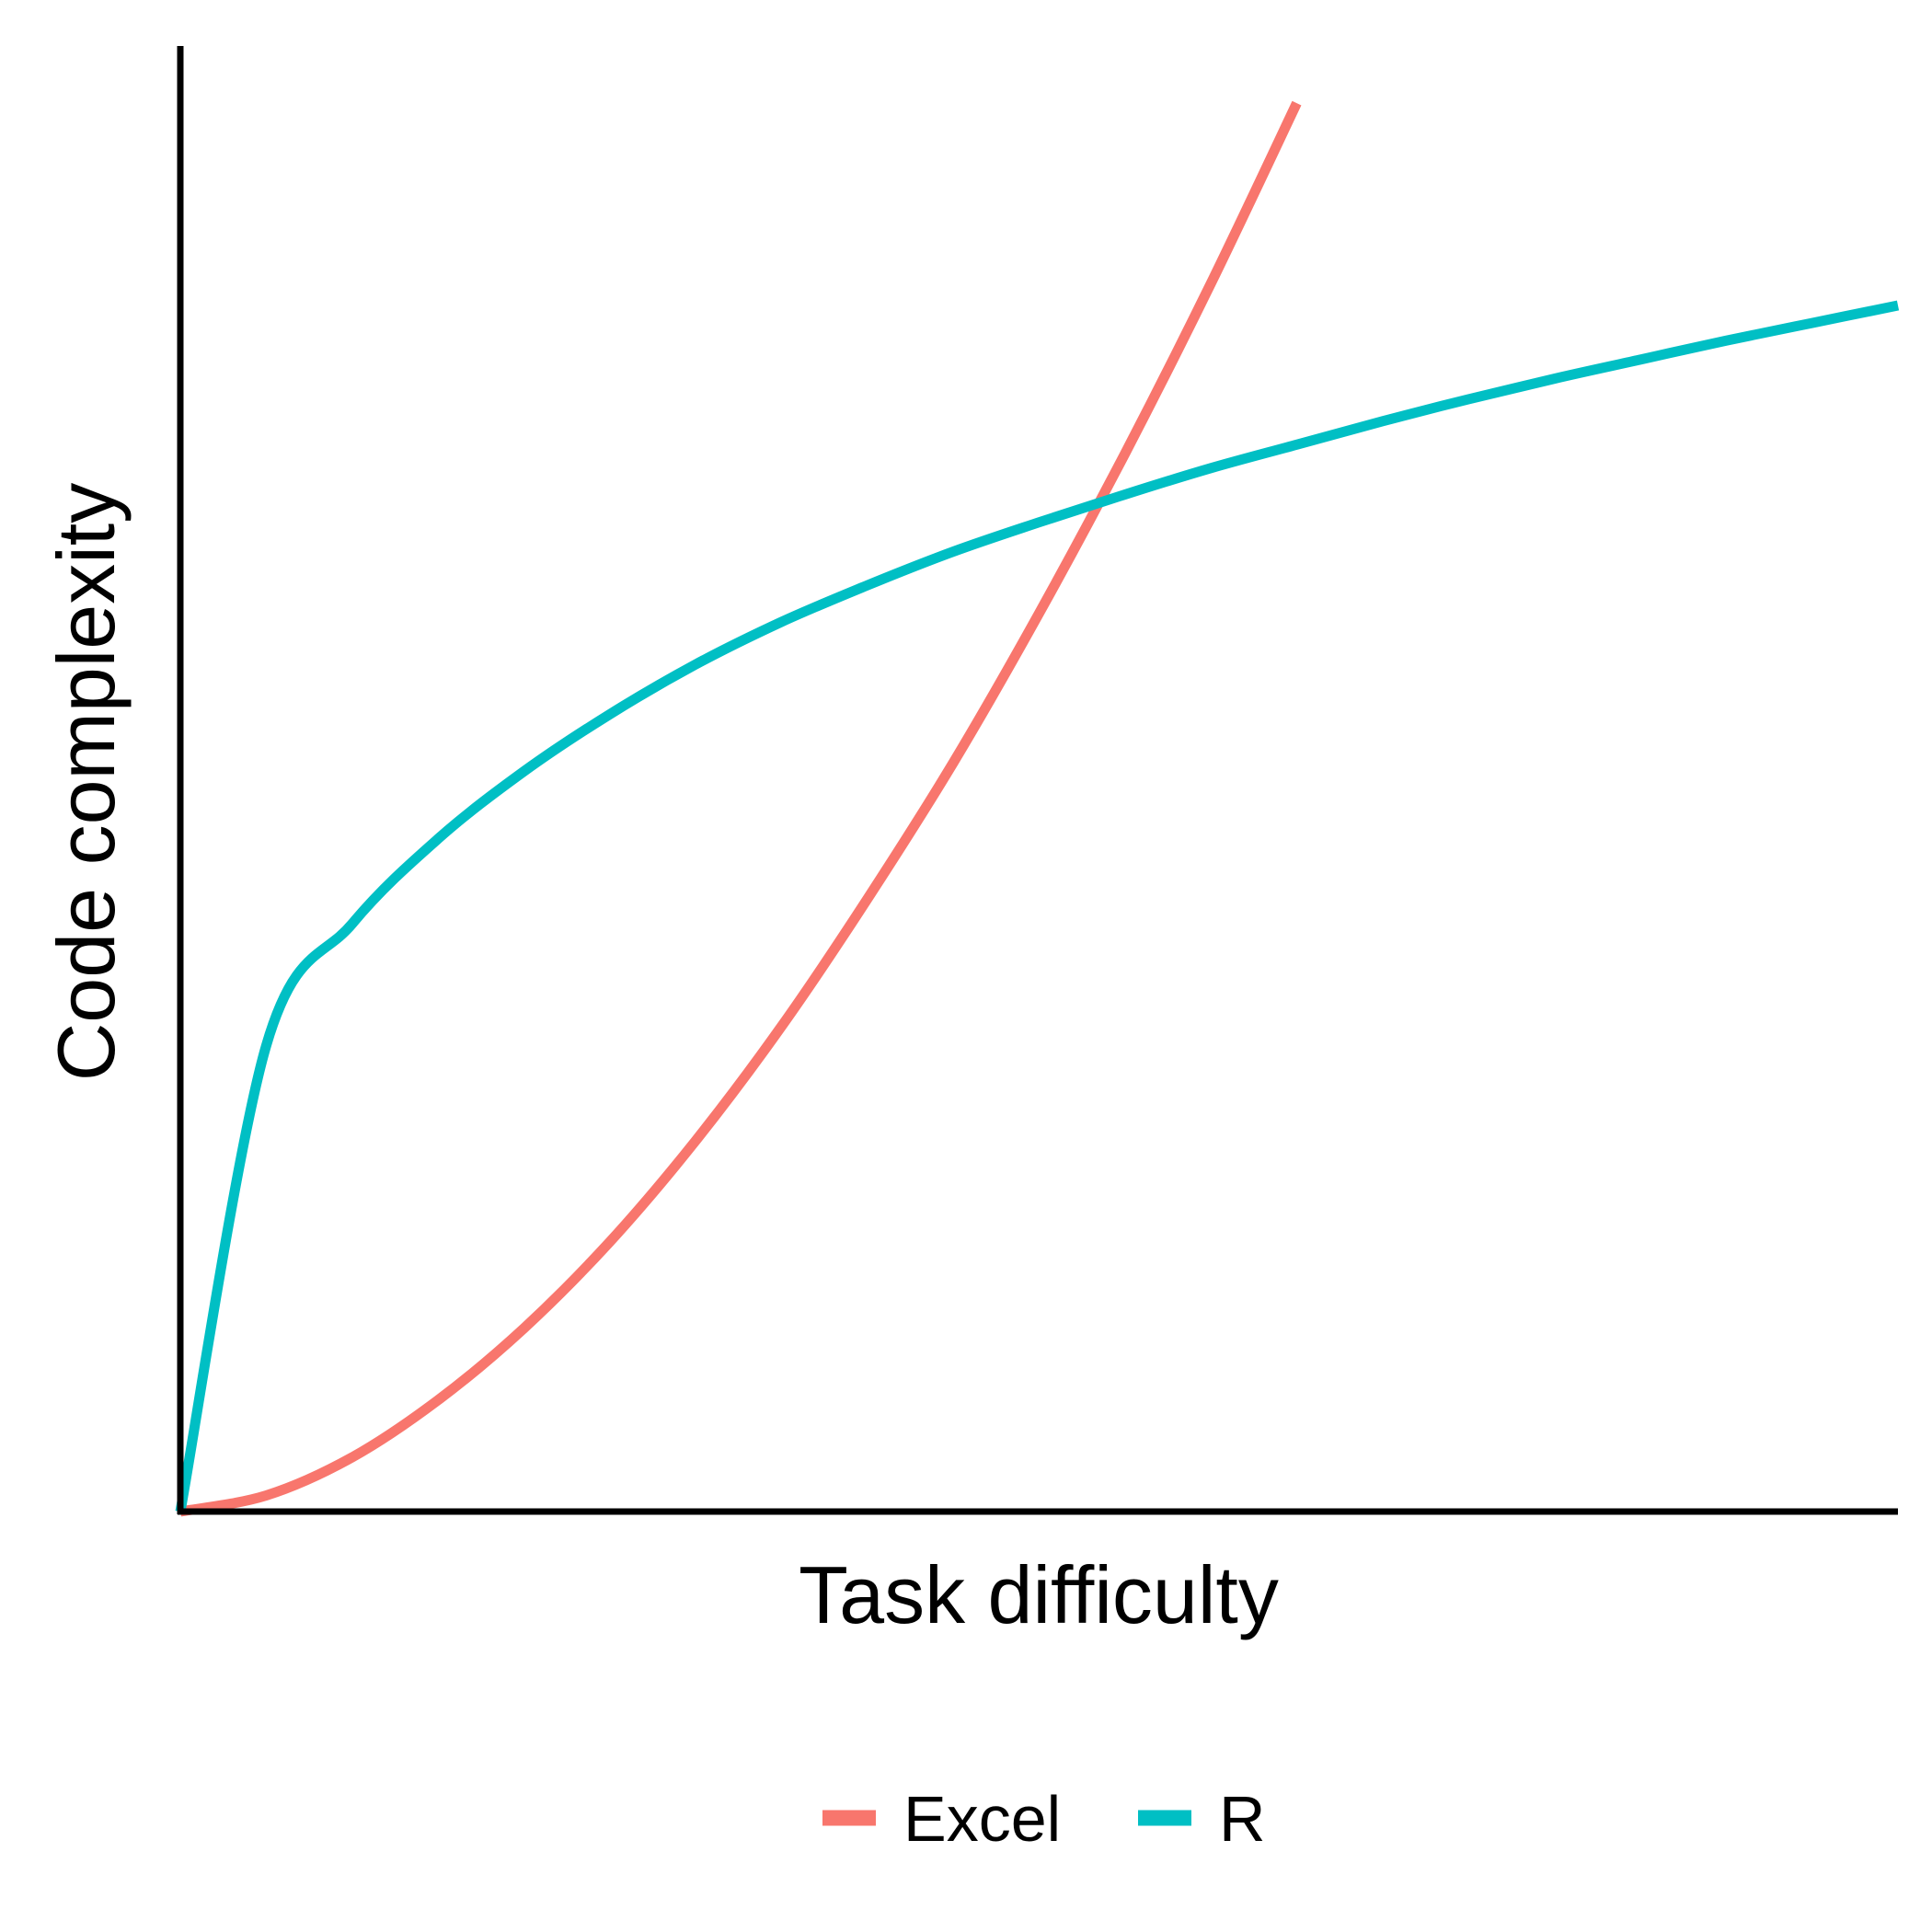 Image resolution: width=1932 pixels, height=1932 pixels. Describe the element at coordinates (982, 1819) in the screenshot. I see `legend-label-excel: Excel` at that location.